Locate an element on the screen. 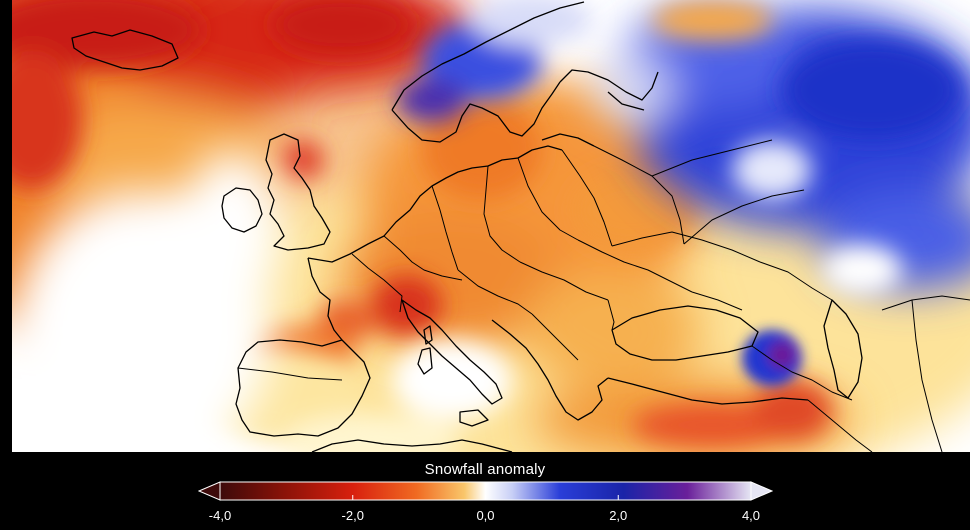  colorbar-tick-label: 0,0 is located at coordinates (485, 515).